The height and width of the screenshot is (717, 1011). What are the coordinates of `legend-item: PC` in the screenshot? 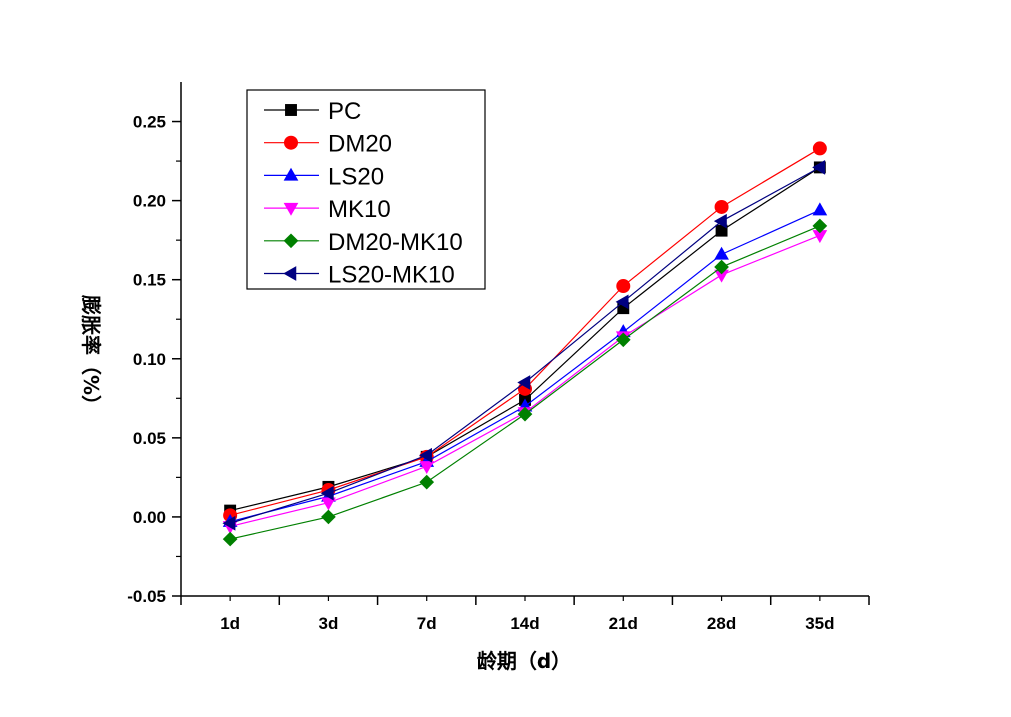 It's located at (312, 111).